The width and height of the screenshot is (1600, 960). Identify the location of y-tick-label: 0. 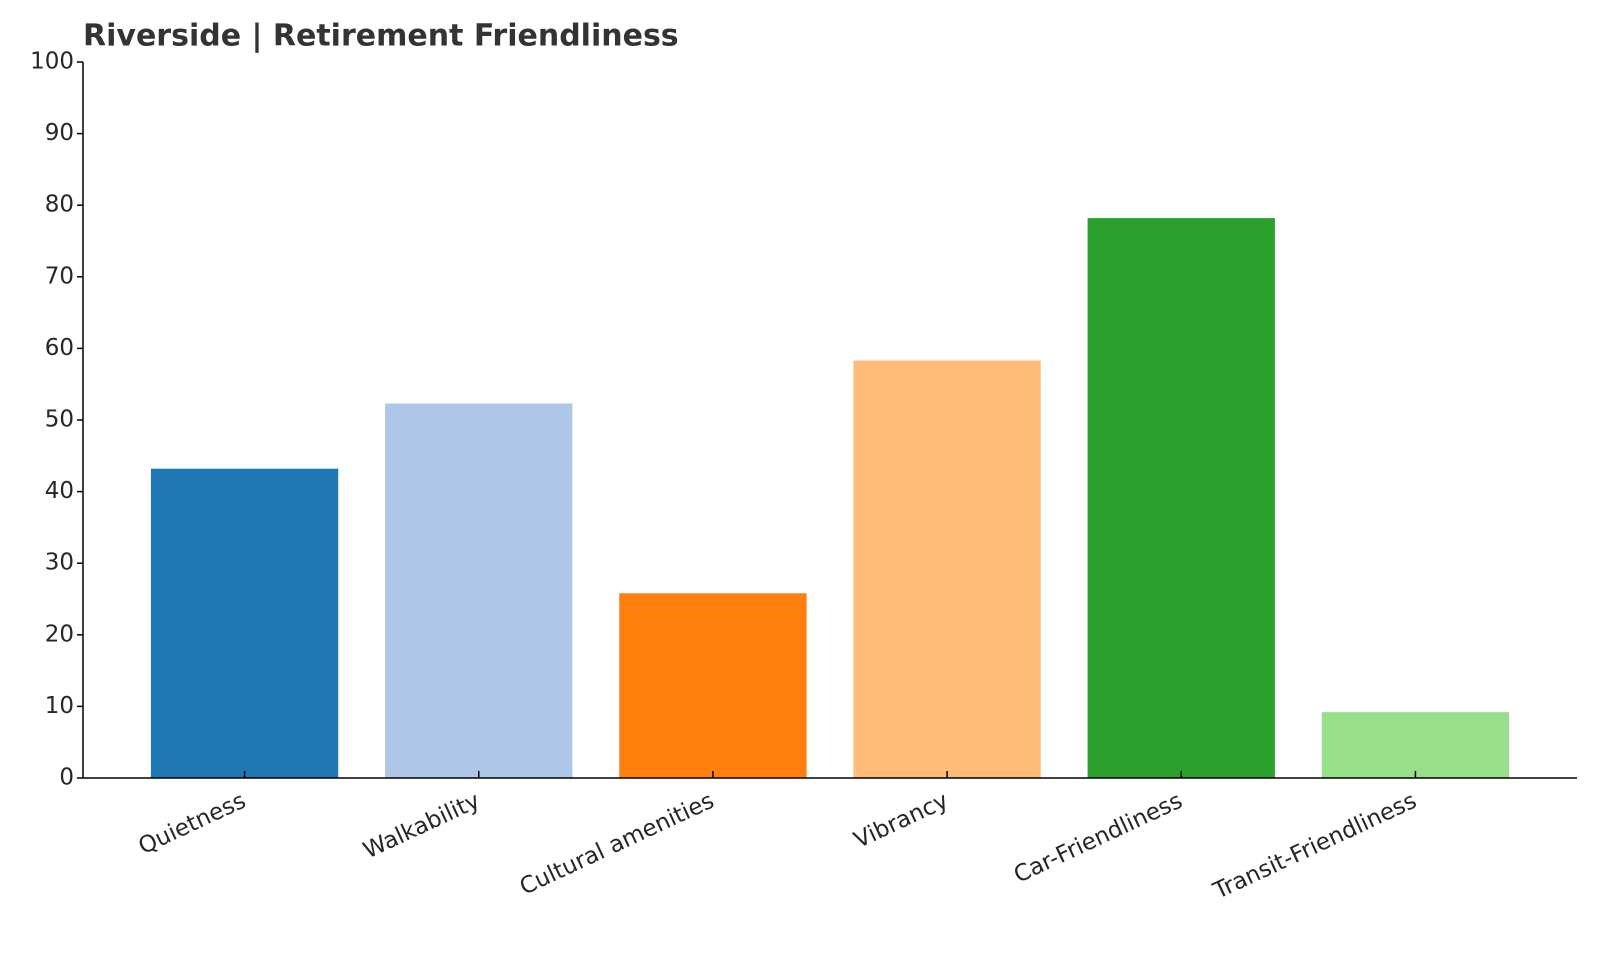
(66, 778).